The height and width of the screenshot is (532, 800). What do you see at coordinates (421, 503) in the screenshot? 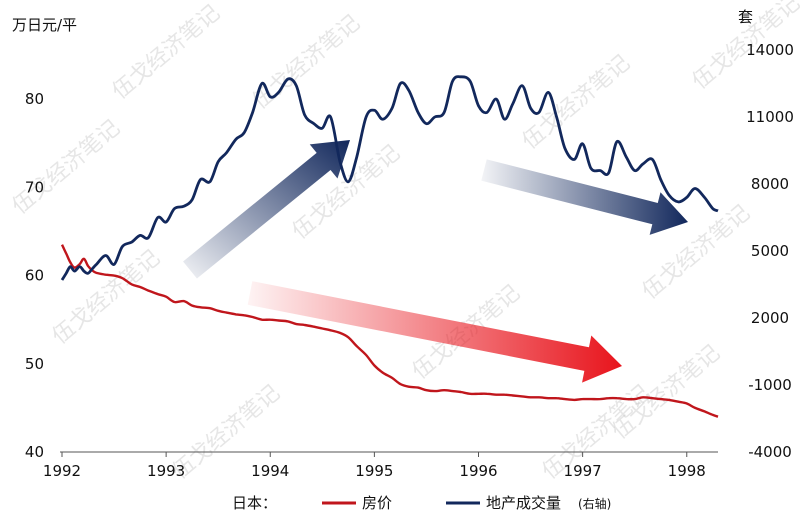
I see `legend: 日本： 房价 地产成交量 (右轴)` at bounding box center [421, 503].